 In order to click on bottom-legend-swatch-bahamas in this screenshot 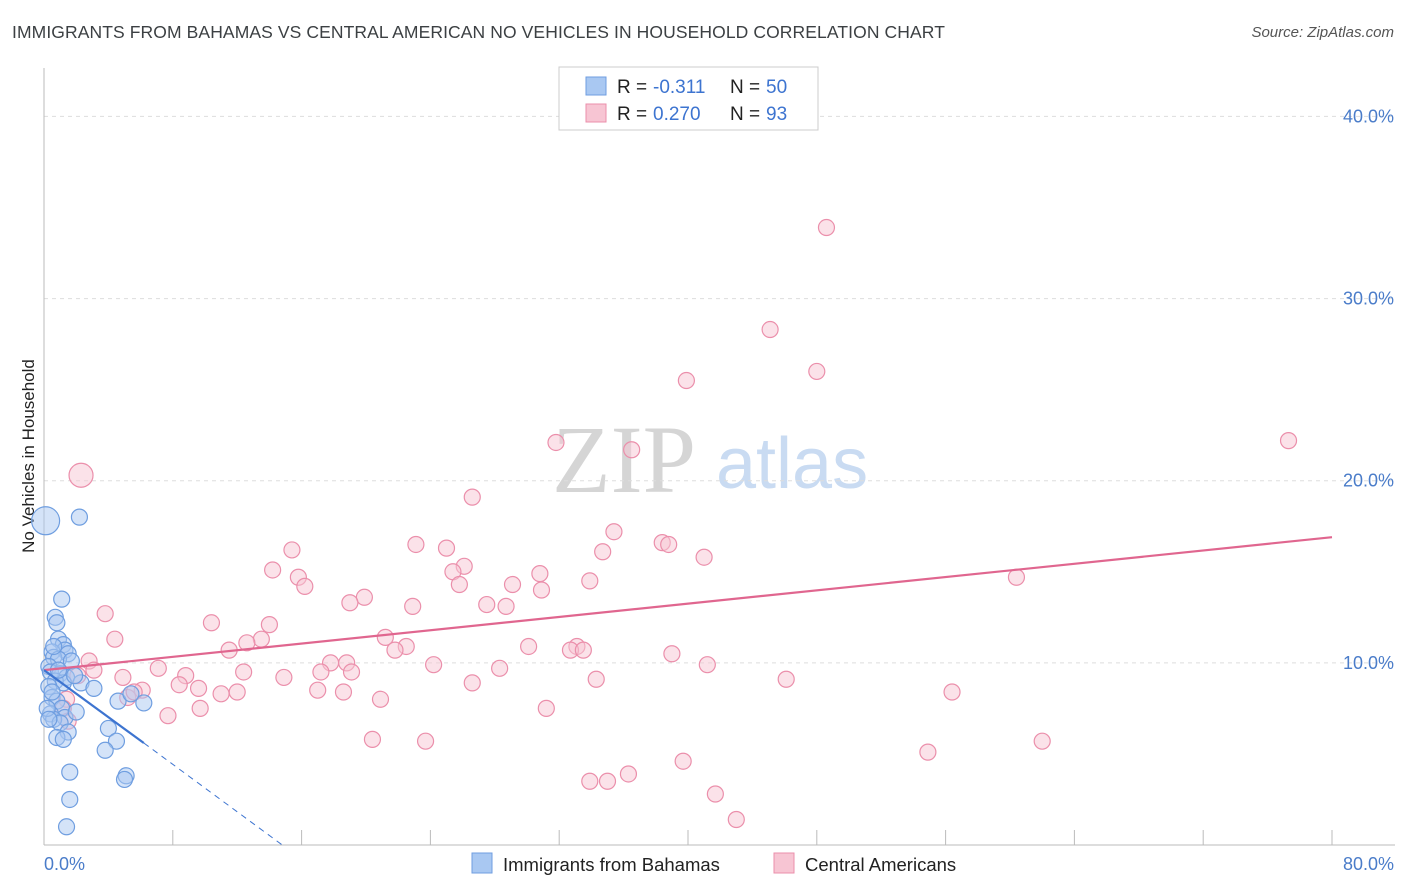, I will do `click(482, 863)`.